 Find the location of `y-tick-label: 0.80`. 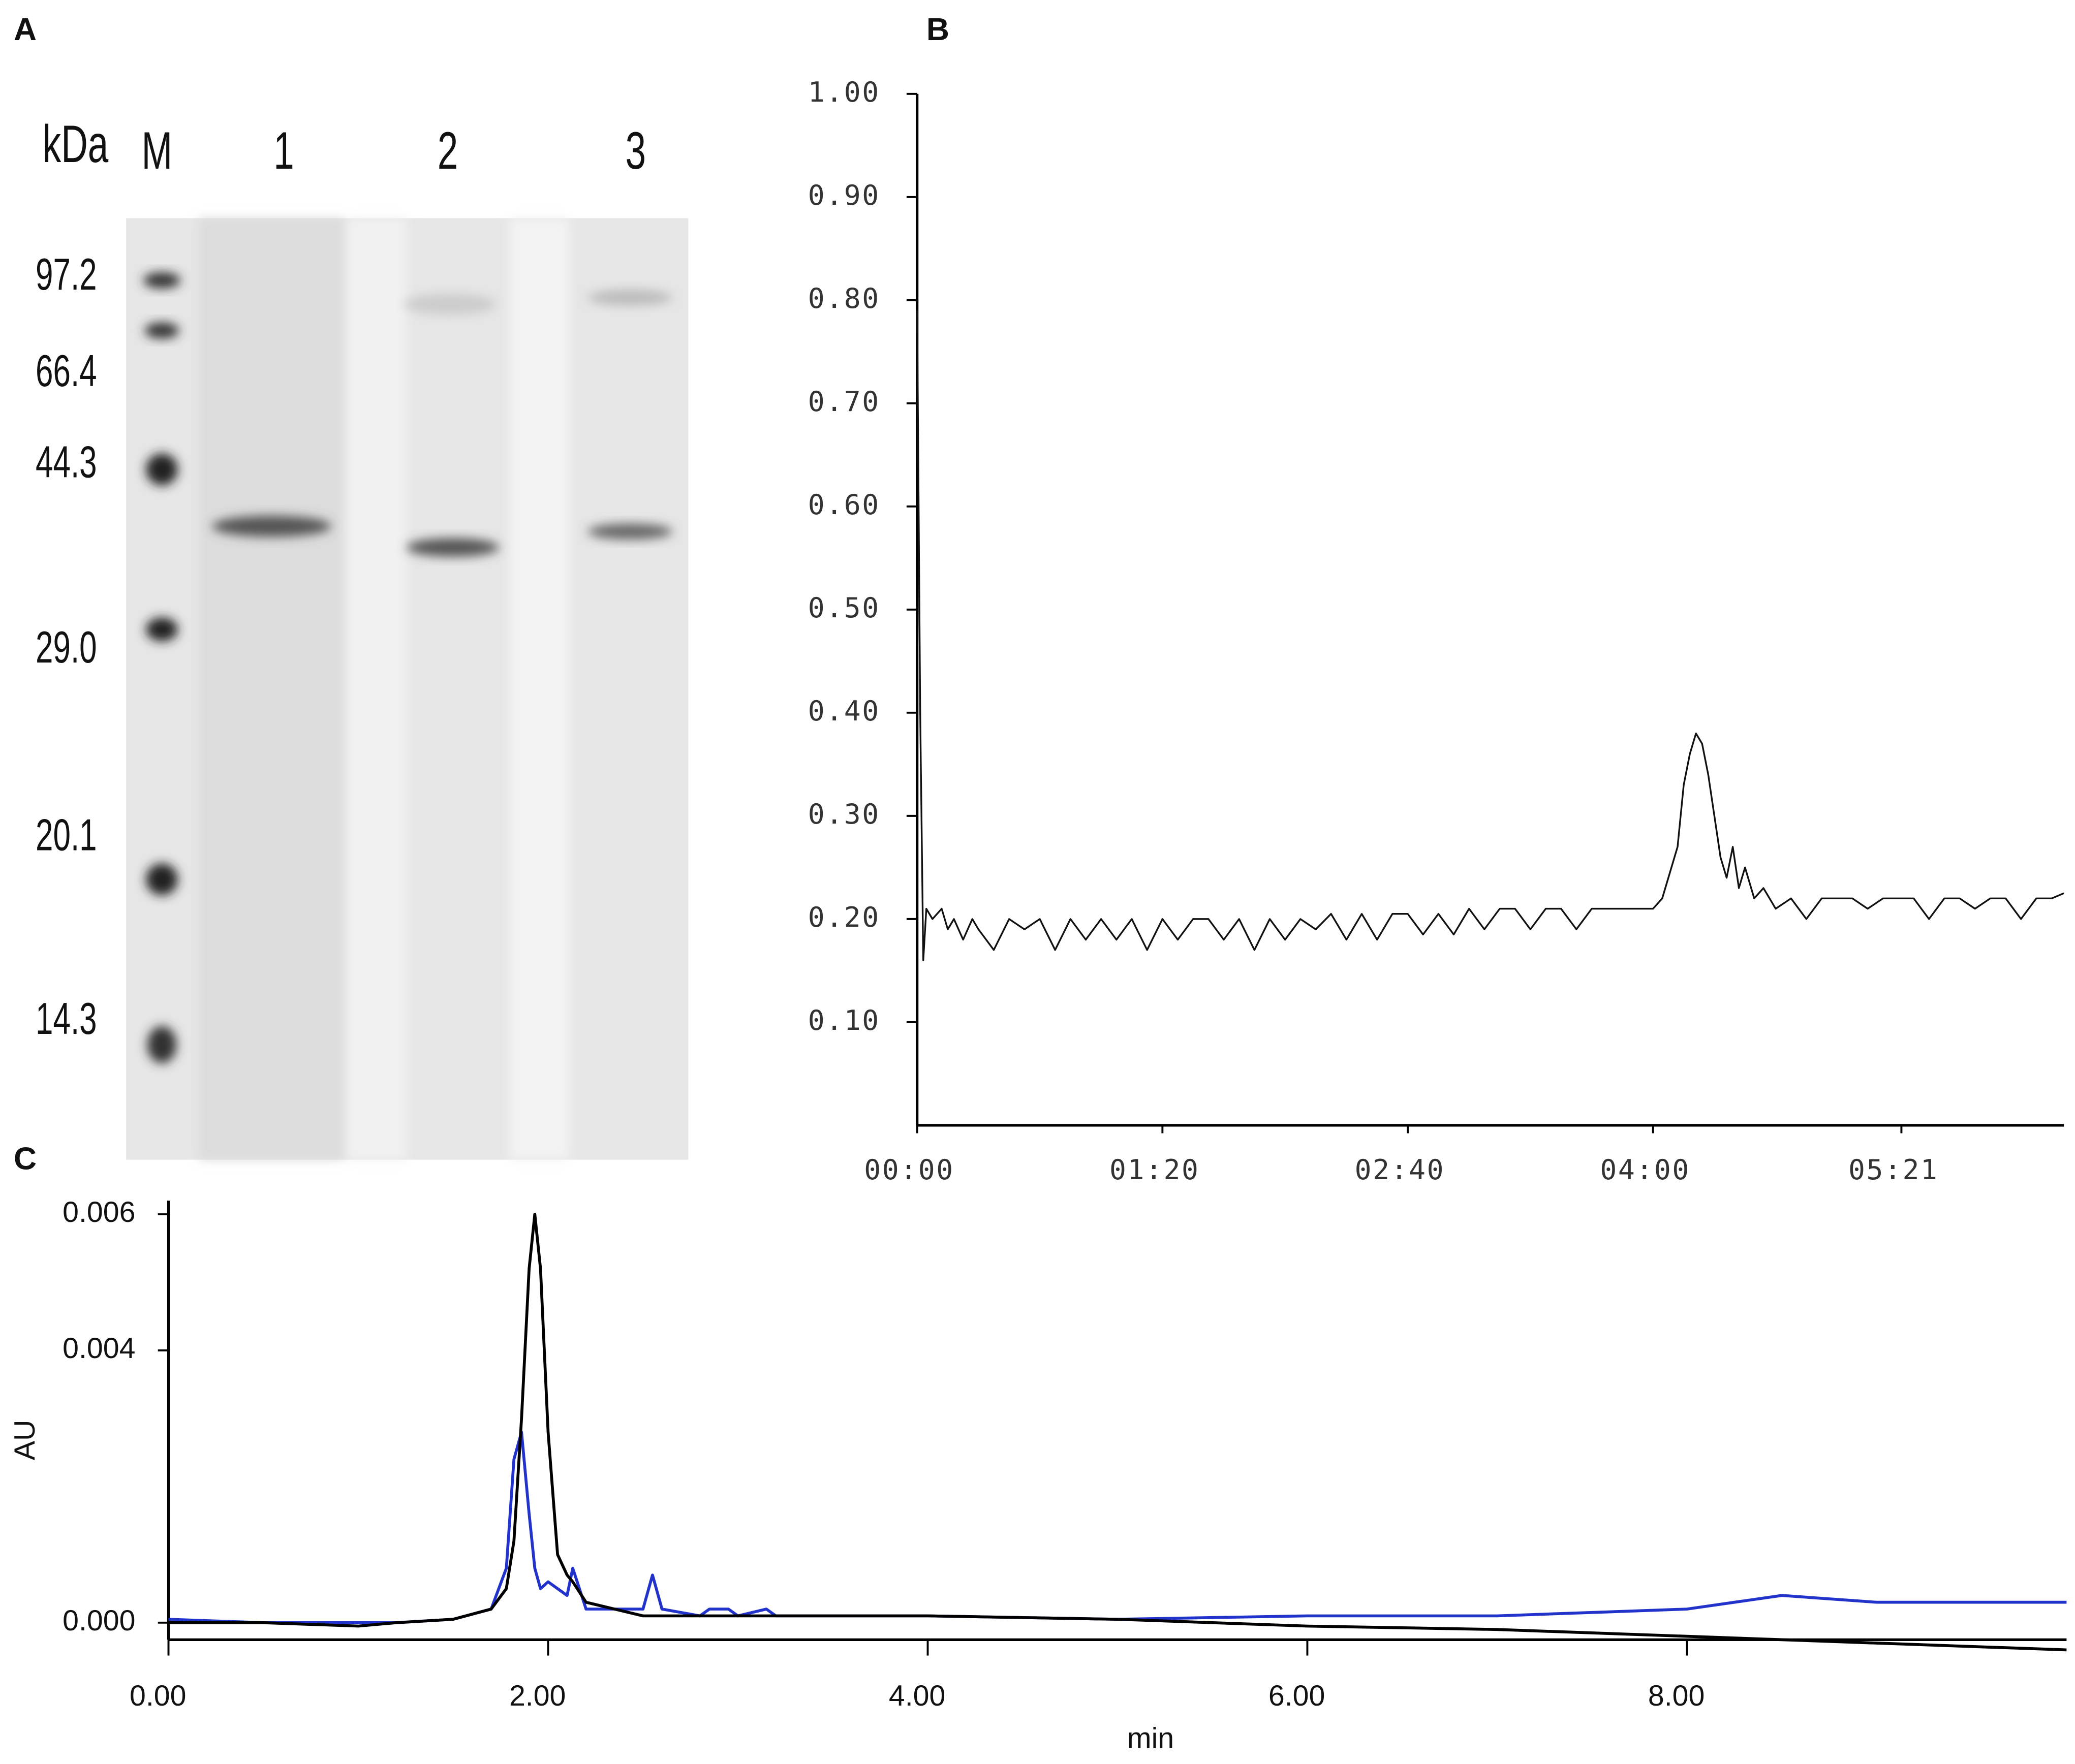

y-tick-label: 0.80 is located at coordinates (844, 298).